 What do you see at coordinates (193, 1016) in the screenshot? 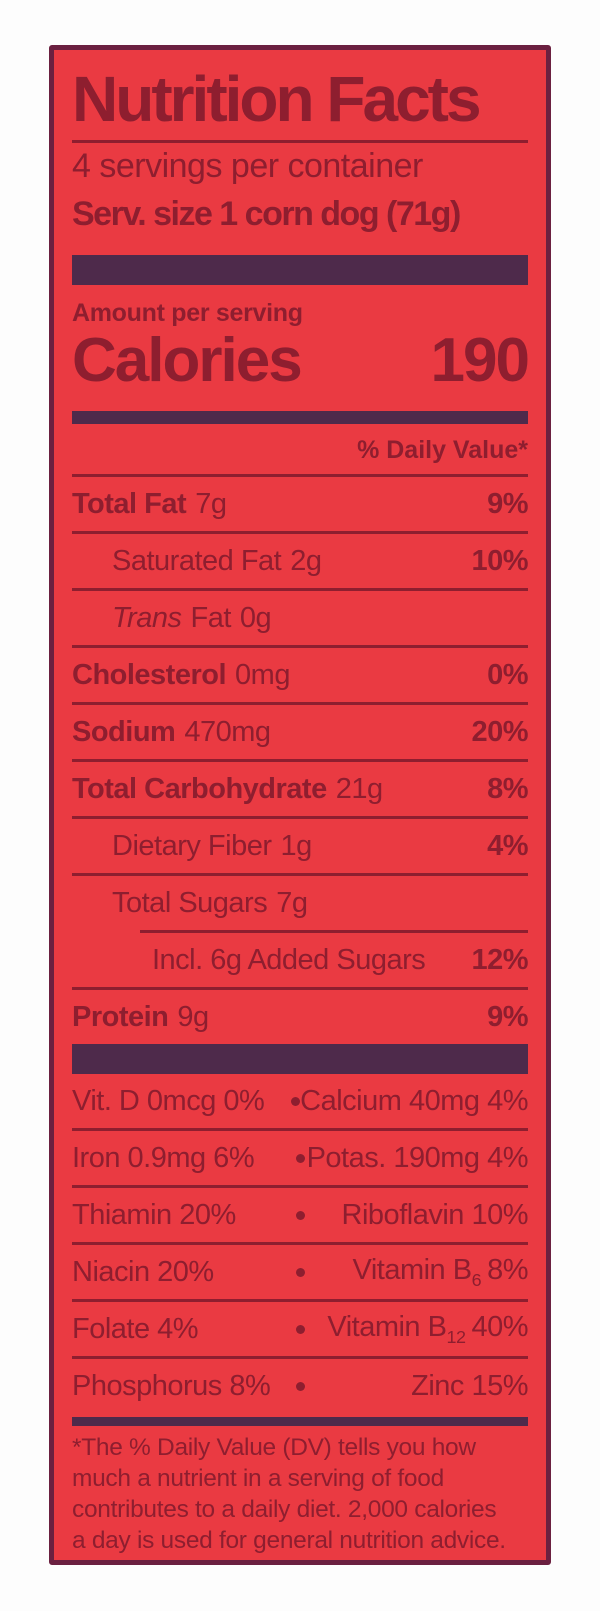
I see `nutrient-amount: 9g` at bounding box center [193, 1016].